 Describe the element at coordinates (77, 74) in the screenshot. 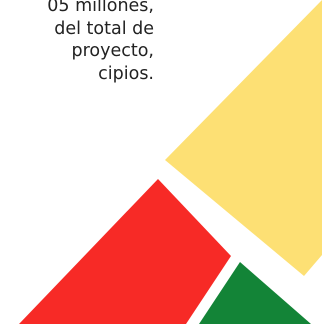

I see `text-line: cipios.` at that location.